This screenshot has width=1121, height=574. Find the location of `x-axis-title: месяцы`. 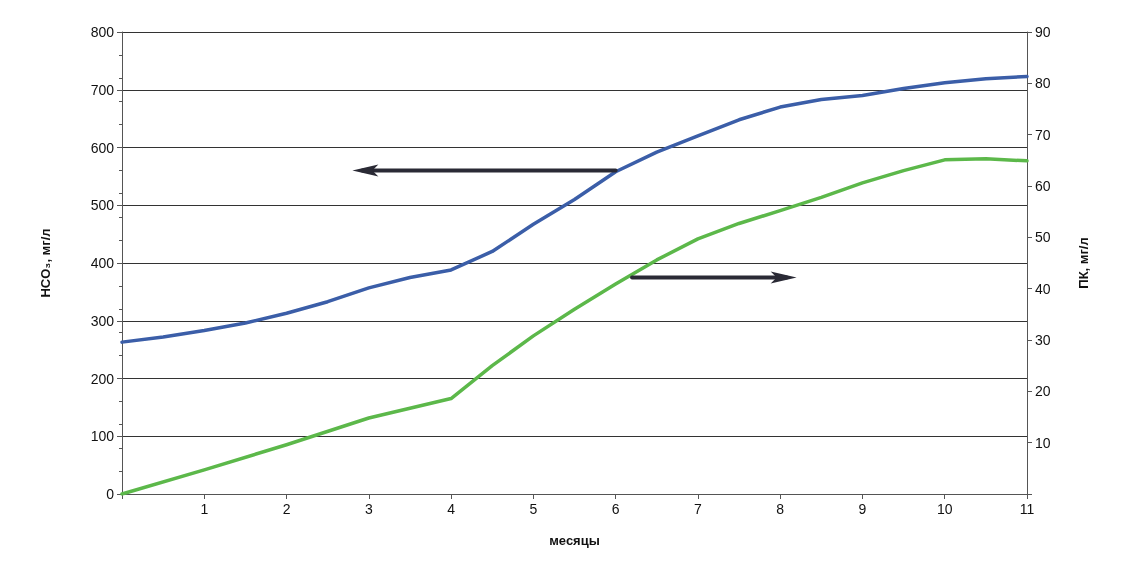

x-axis-title: месяцы is located at coordinates (574, 540).